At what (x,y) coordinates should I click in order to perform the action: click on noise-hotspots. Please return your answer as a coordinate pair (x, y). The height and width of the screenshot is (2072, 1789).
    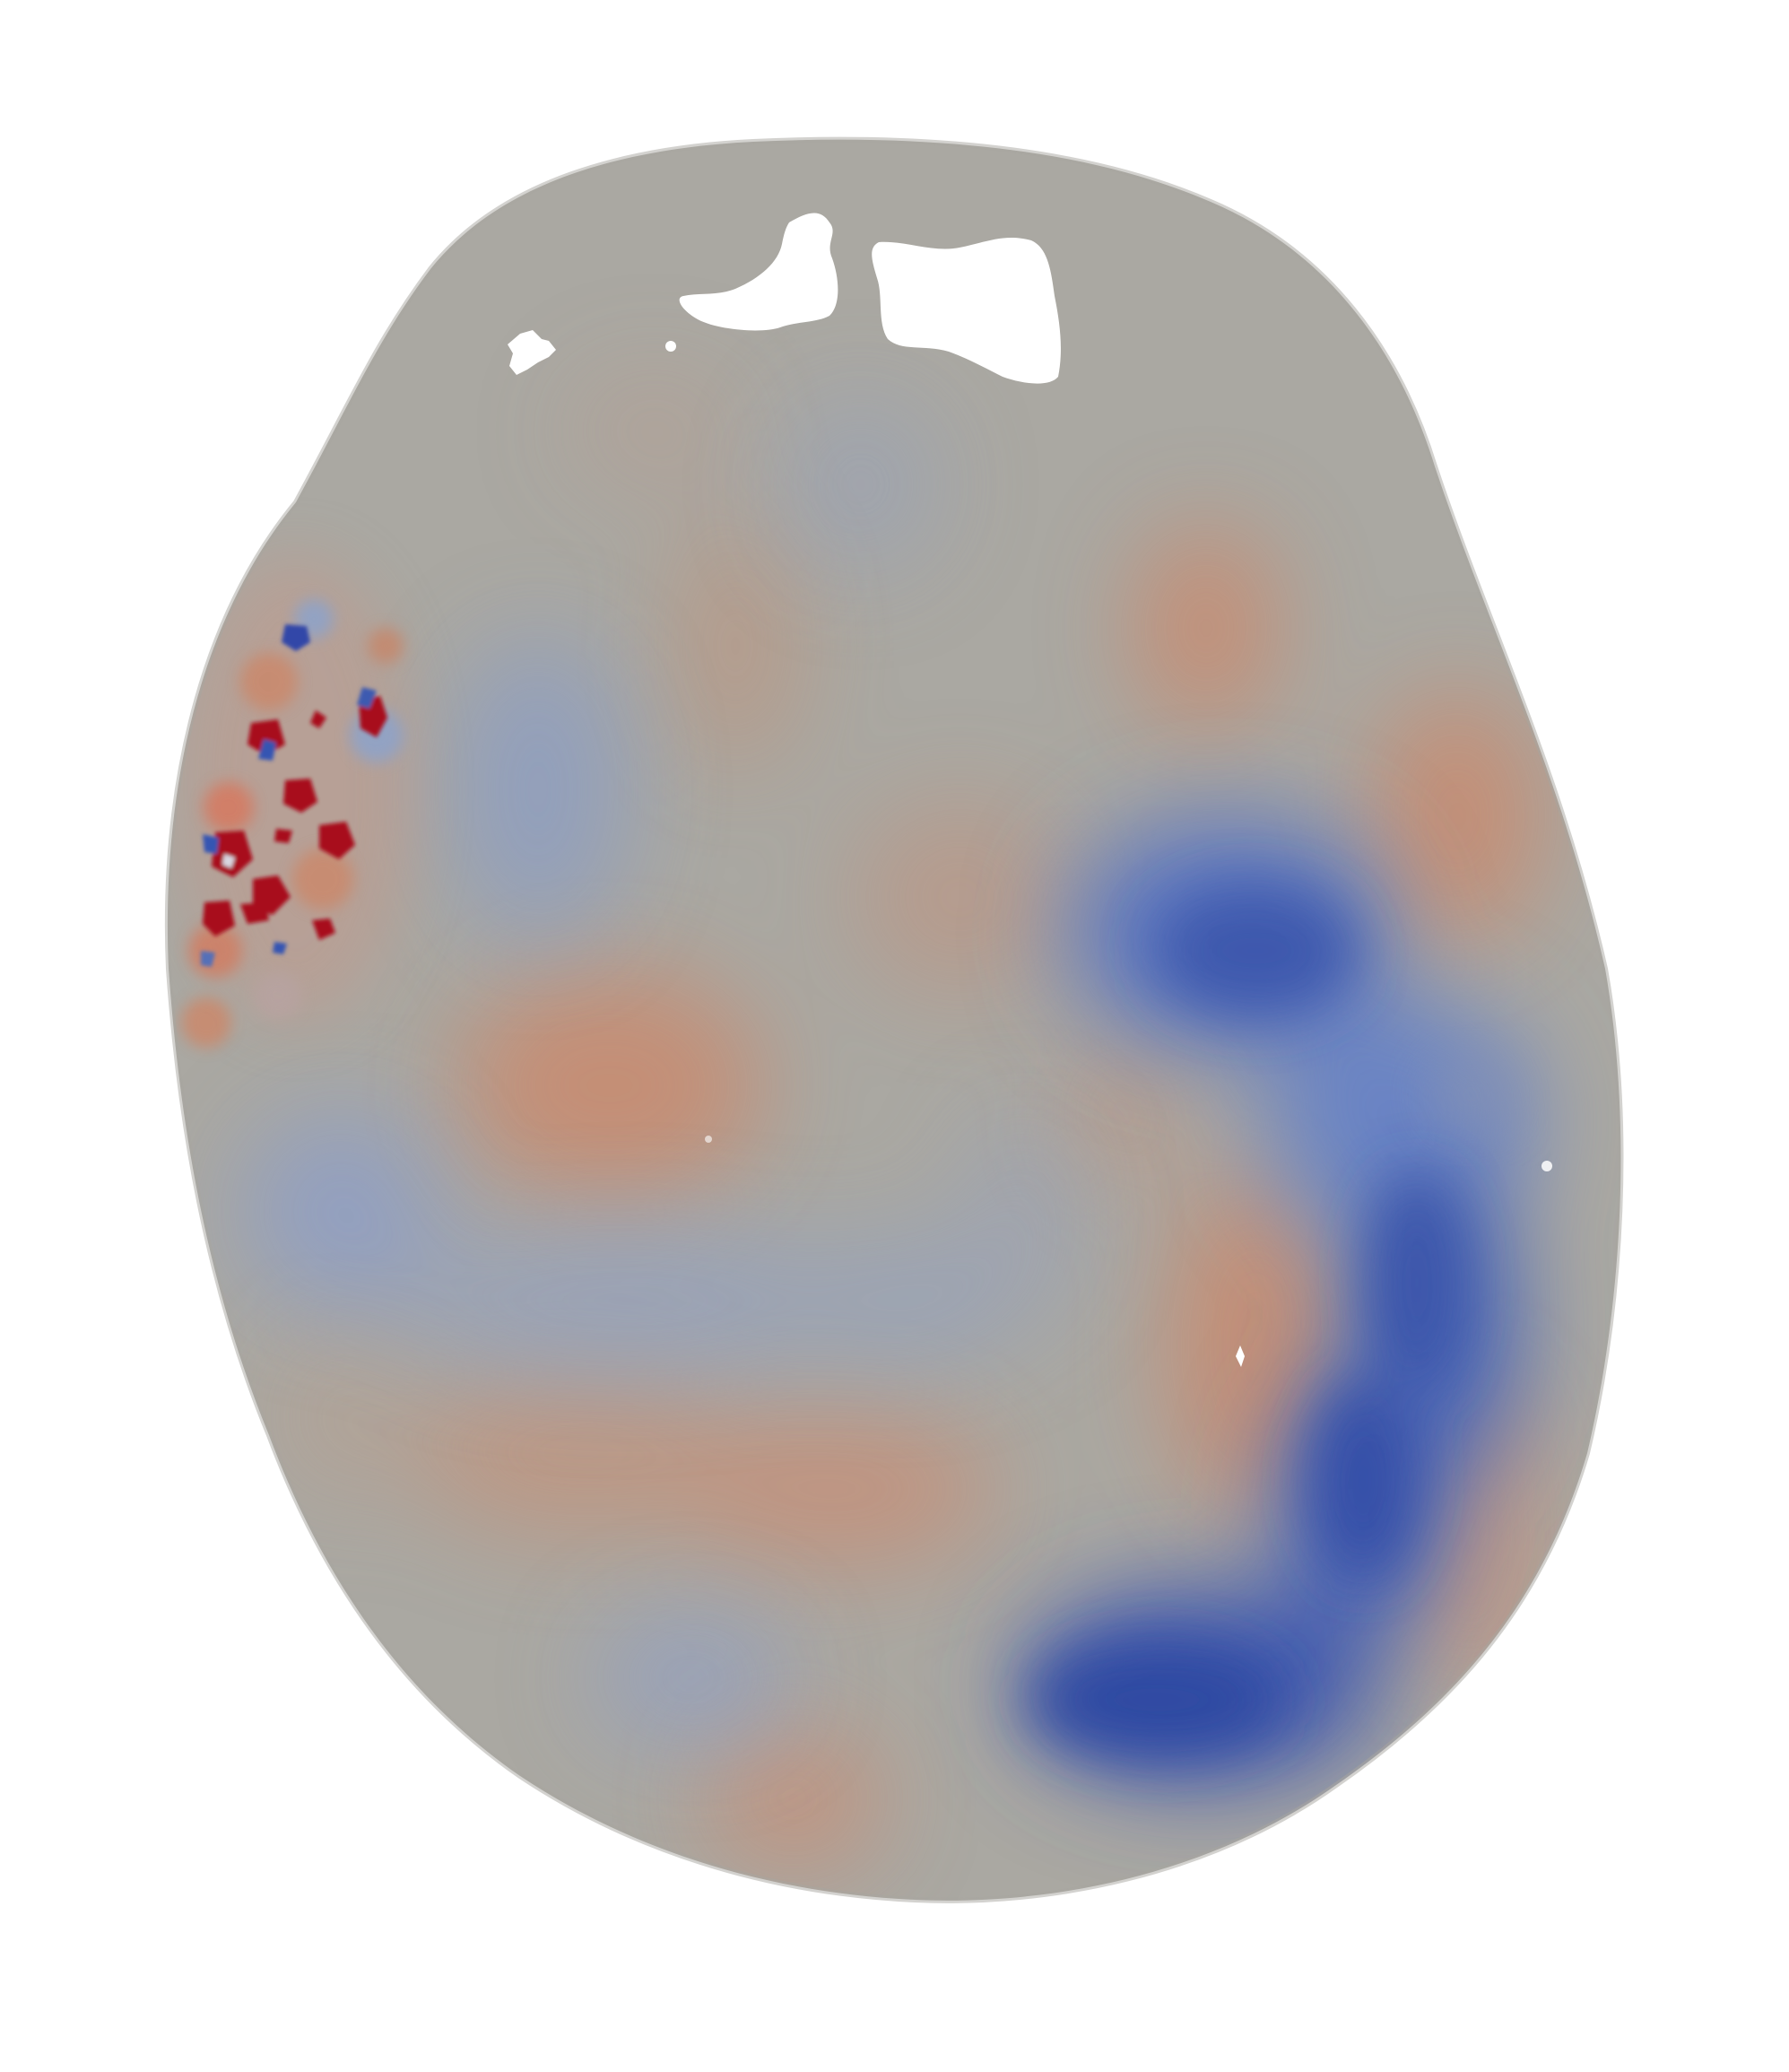
    Looking at the image, I should click on (294, 795).